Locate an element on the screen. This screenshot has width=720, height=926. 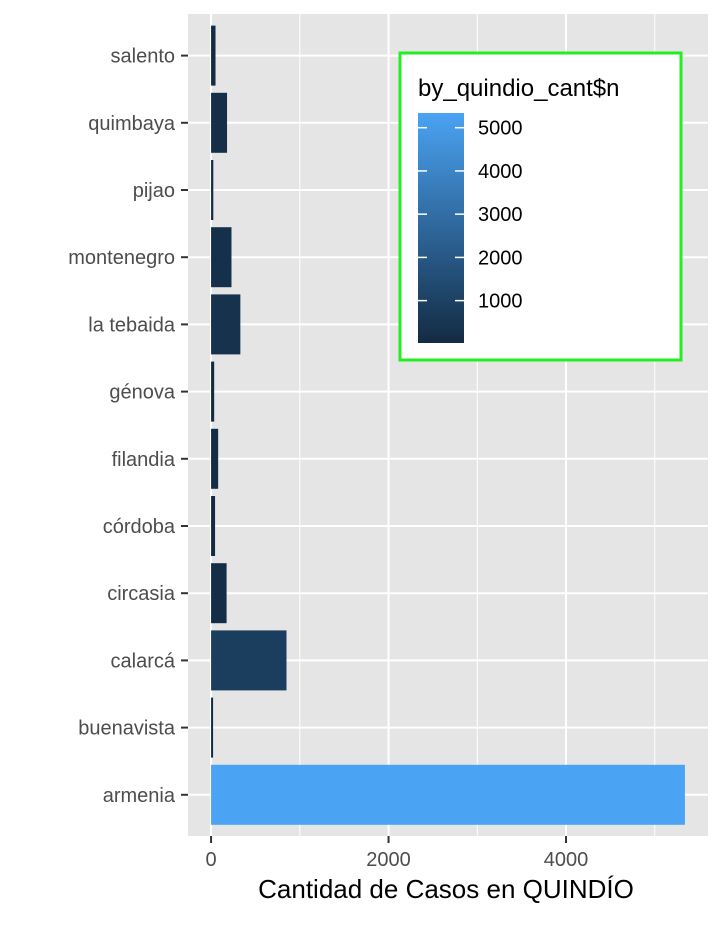
legend-title: by_quindio_cant$n is located at coordinates (519, 88).